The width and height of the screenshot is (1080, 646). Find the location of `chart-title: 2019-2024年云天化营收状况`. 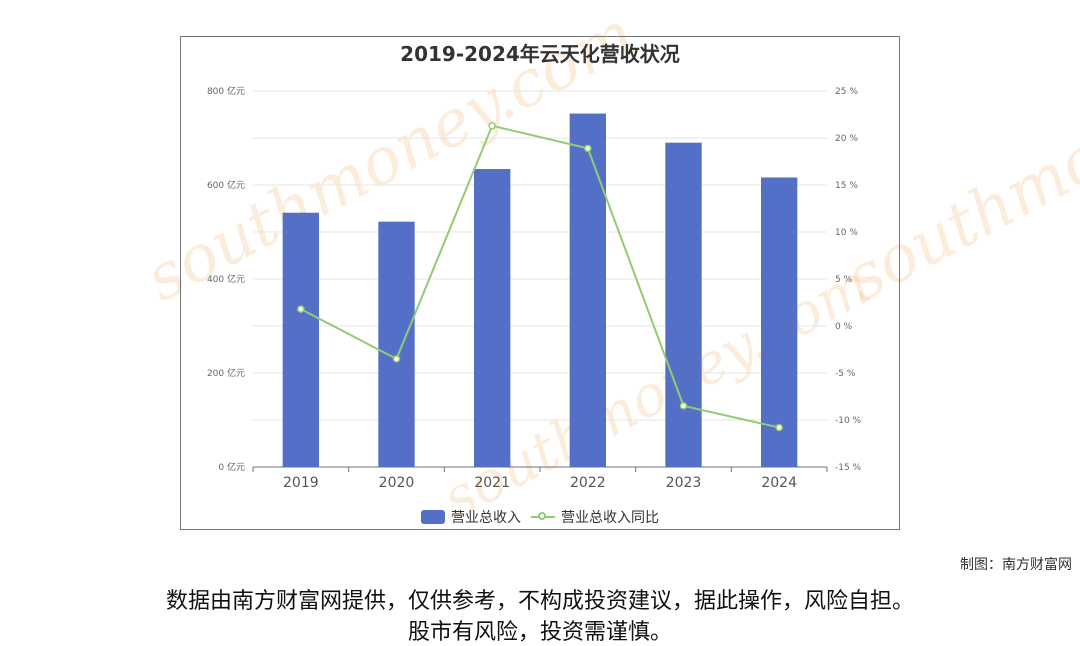

chart-title: 2019-2024年云天化营收状况 is located at coordinates (540, 54).